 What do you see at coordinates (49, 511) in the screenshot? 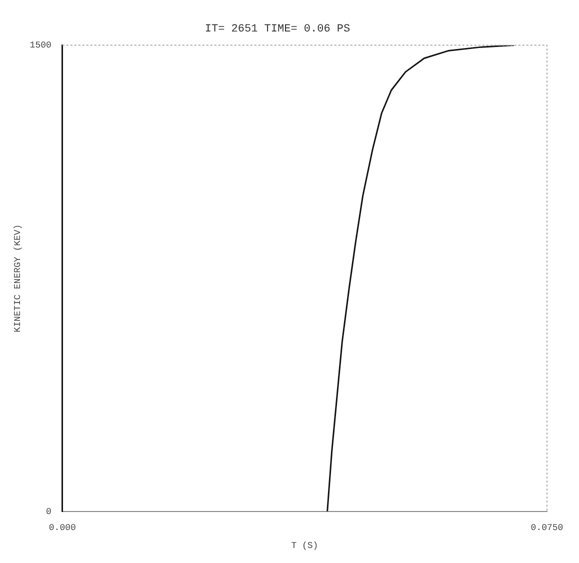
I see `y-tick-label: 0` at bounding box center [49, 511].